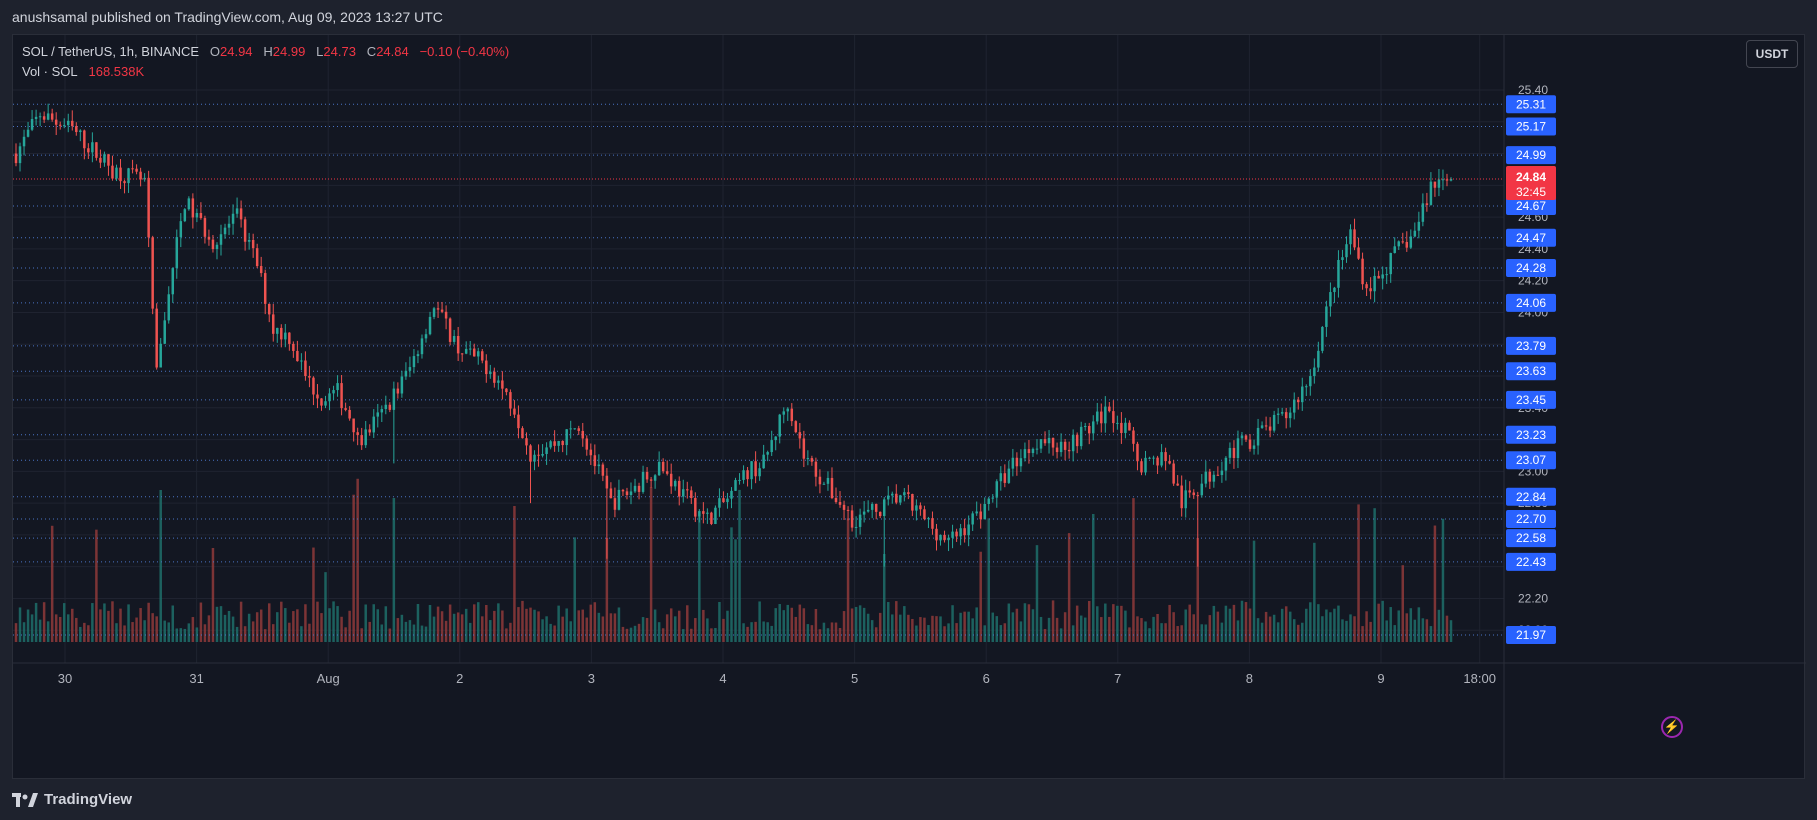 The image size is (1817, 820). What do you see at coordinates (464, 51) in the screenshot?
I see `change-value: −0.10 (−0.40%)` at bounding box center [464, 51].